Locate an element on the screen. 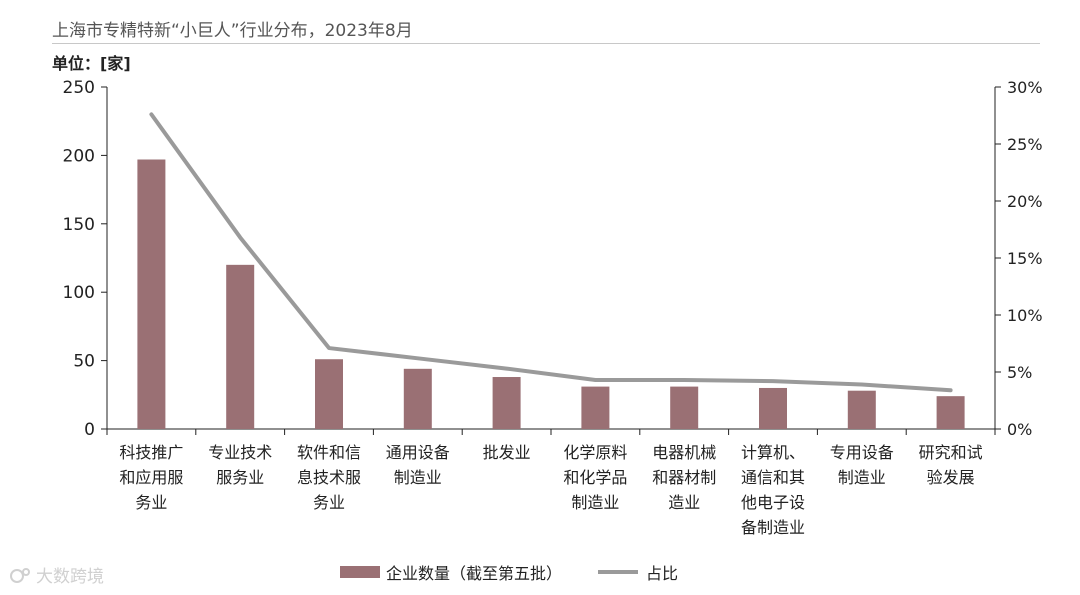 The width and height of the screenshot is (1080, 595). right-axis-tick-label: 0% is located at coordinates (1019, 429).